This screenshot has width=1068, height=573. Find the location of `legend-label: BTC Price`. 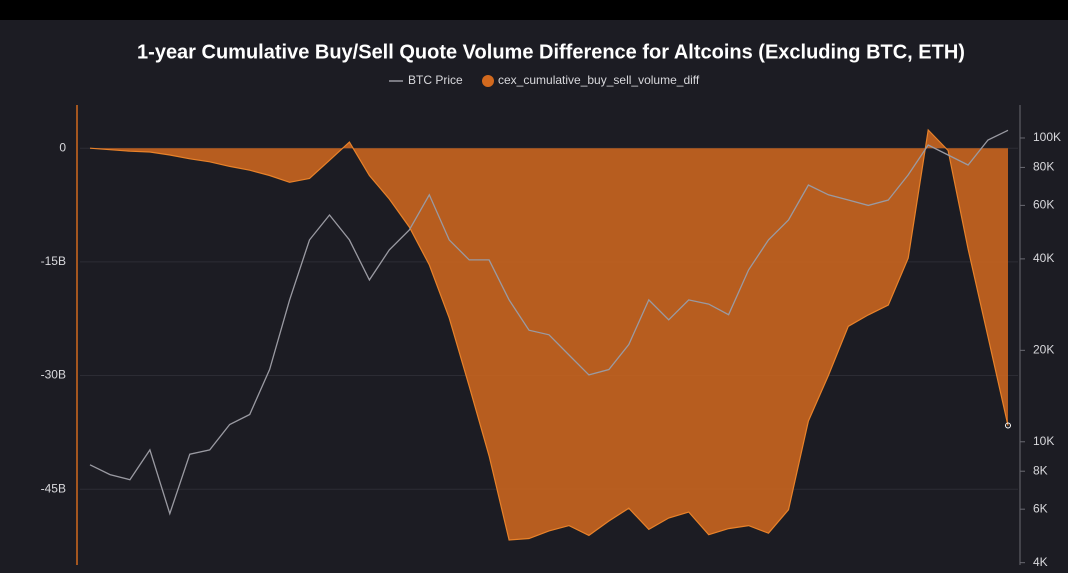

legend-label: BTC Price is located at coordinates (435, 80).